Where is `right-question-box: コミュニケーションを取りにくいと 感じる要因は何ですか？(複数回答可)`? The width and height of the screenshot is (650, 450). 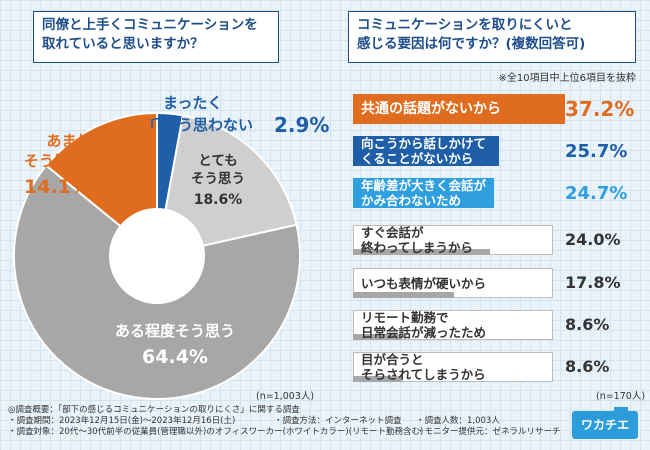
right-question-box: コミュニケーションを取りにくいと 感じる要因は何ですか？(複数回答可) is located at coordinates (492, 37).